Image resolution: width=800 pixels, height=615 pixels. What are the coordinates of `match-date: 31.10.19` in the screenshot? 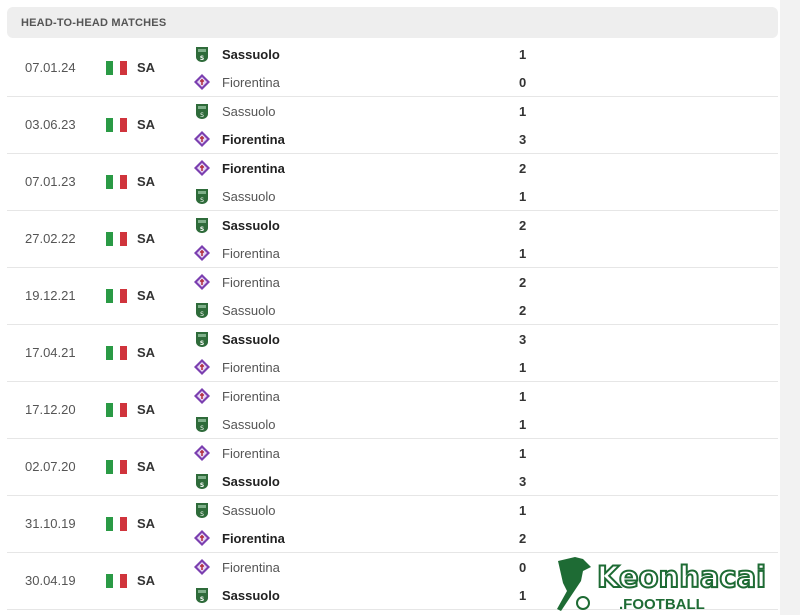 It's located at (50, 523).